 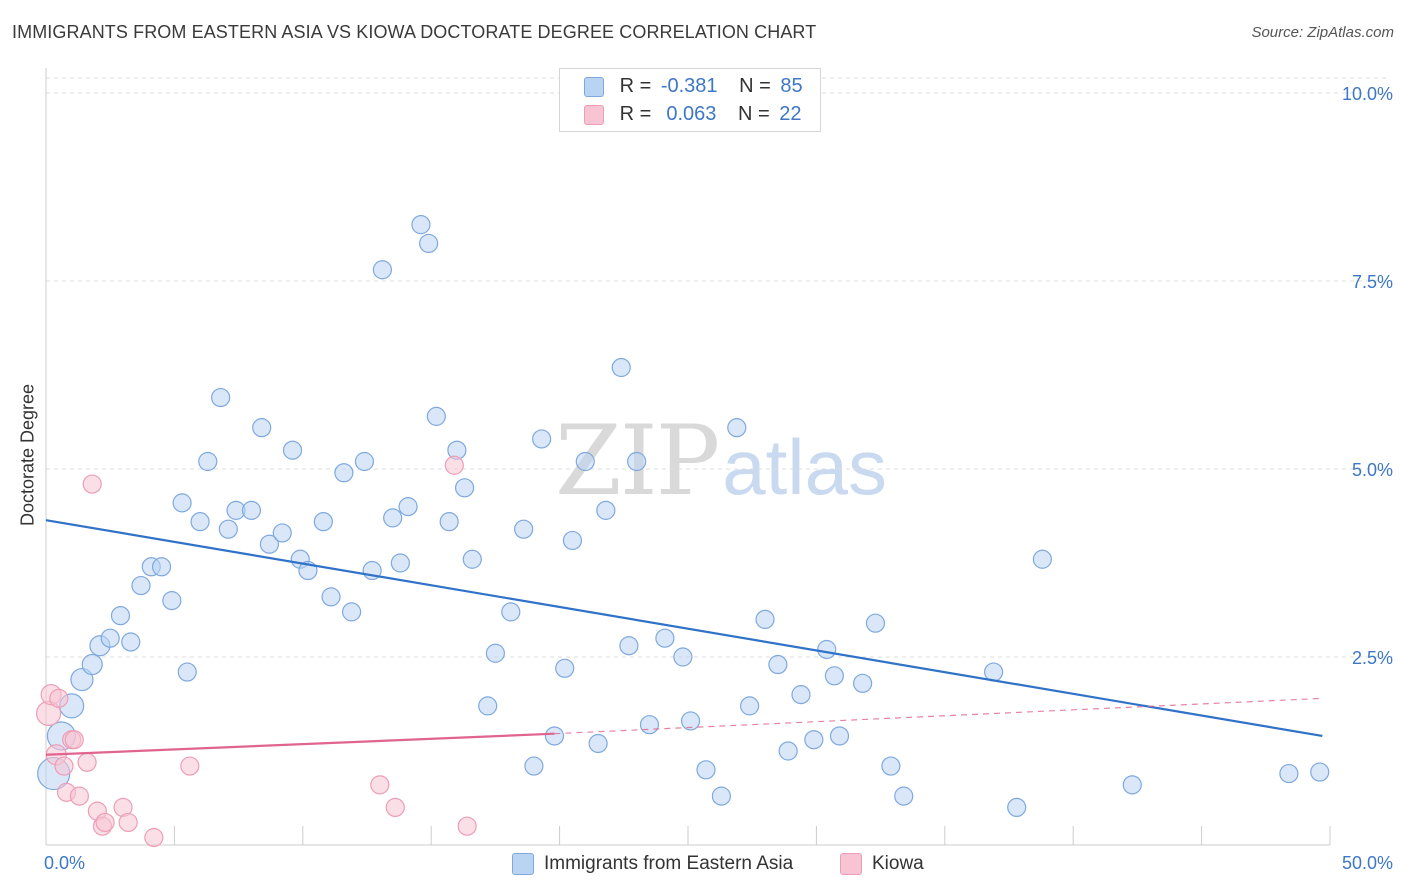 What do you see at coordinates (688, 114) in the screenshot?
I see `r-value: 0.063` at bounding box center [688, 114].